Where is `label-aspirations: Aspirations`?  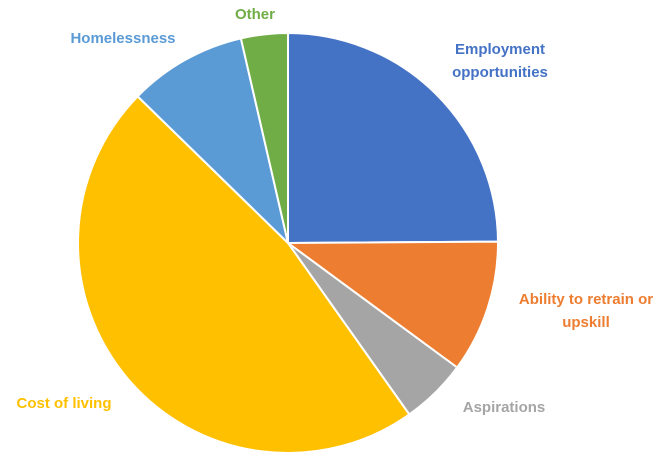 label-aspirations: Aspirations is located at coordinates (504, 407).